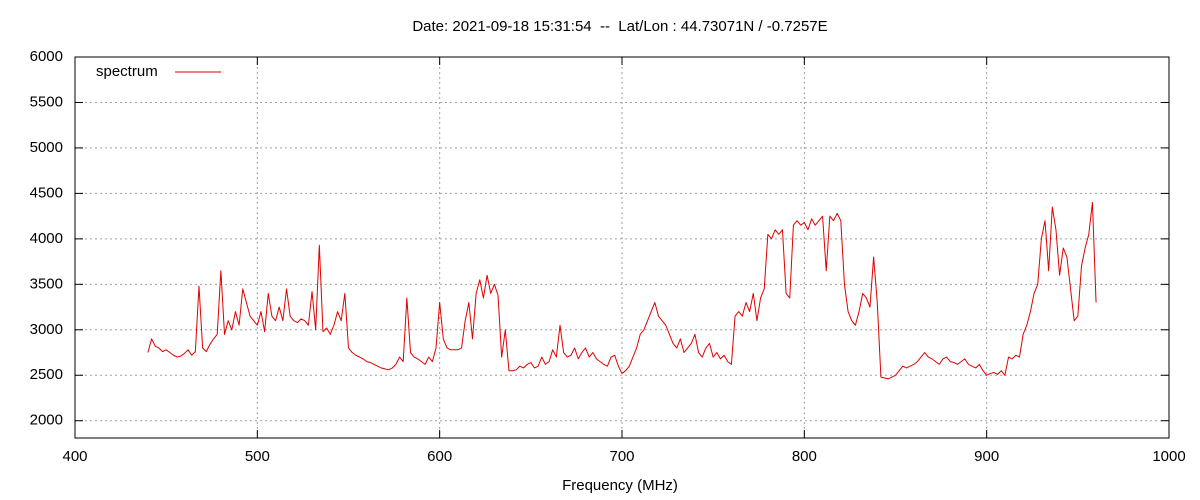 The image size is (1200, 500). Describe the element at coordinates (46, 192) in the screenshot. I see `y-tick-label: 4500` at that location.